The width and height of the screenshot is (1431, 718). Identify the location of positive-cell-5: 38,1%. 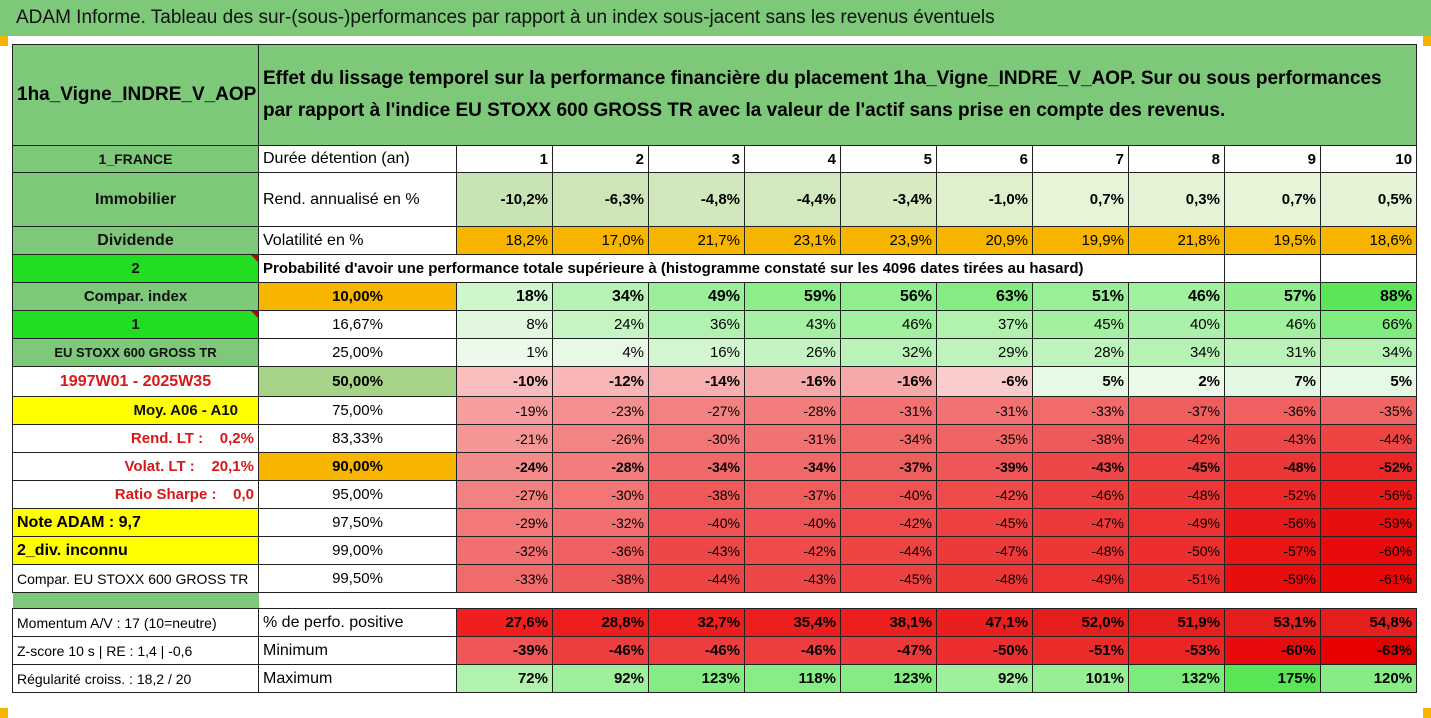
(888, 622).